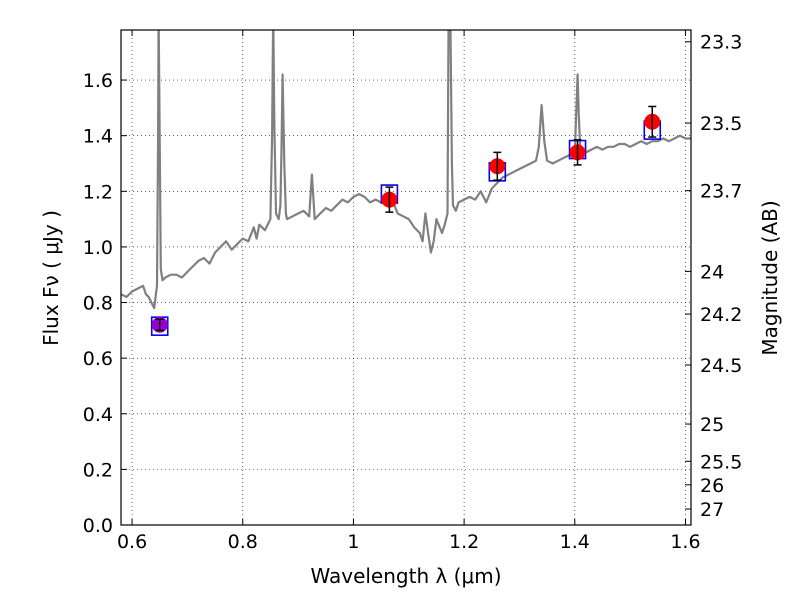  Describe the element at coordinates (98, 304) in the screenshot. I see `y-tick-label: 0.8` at that location.